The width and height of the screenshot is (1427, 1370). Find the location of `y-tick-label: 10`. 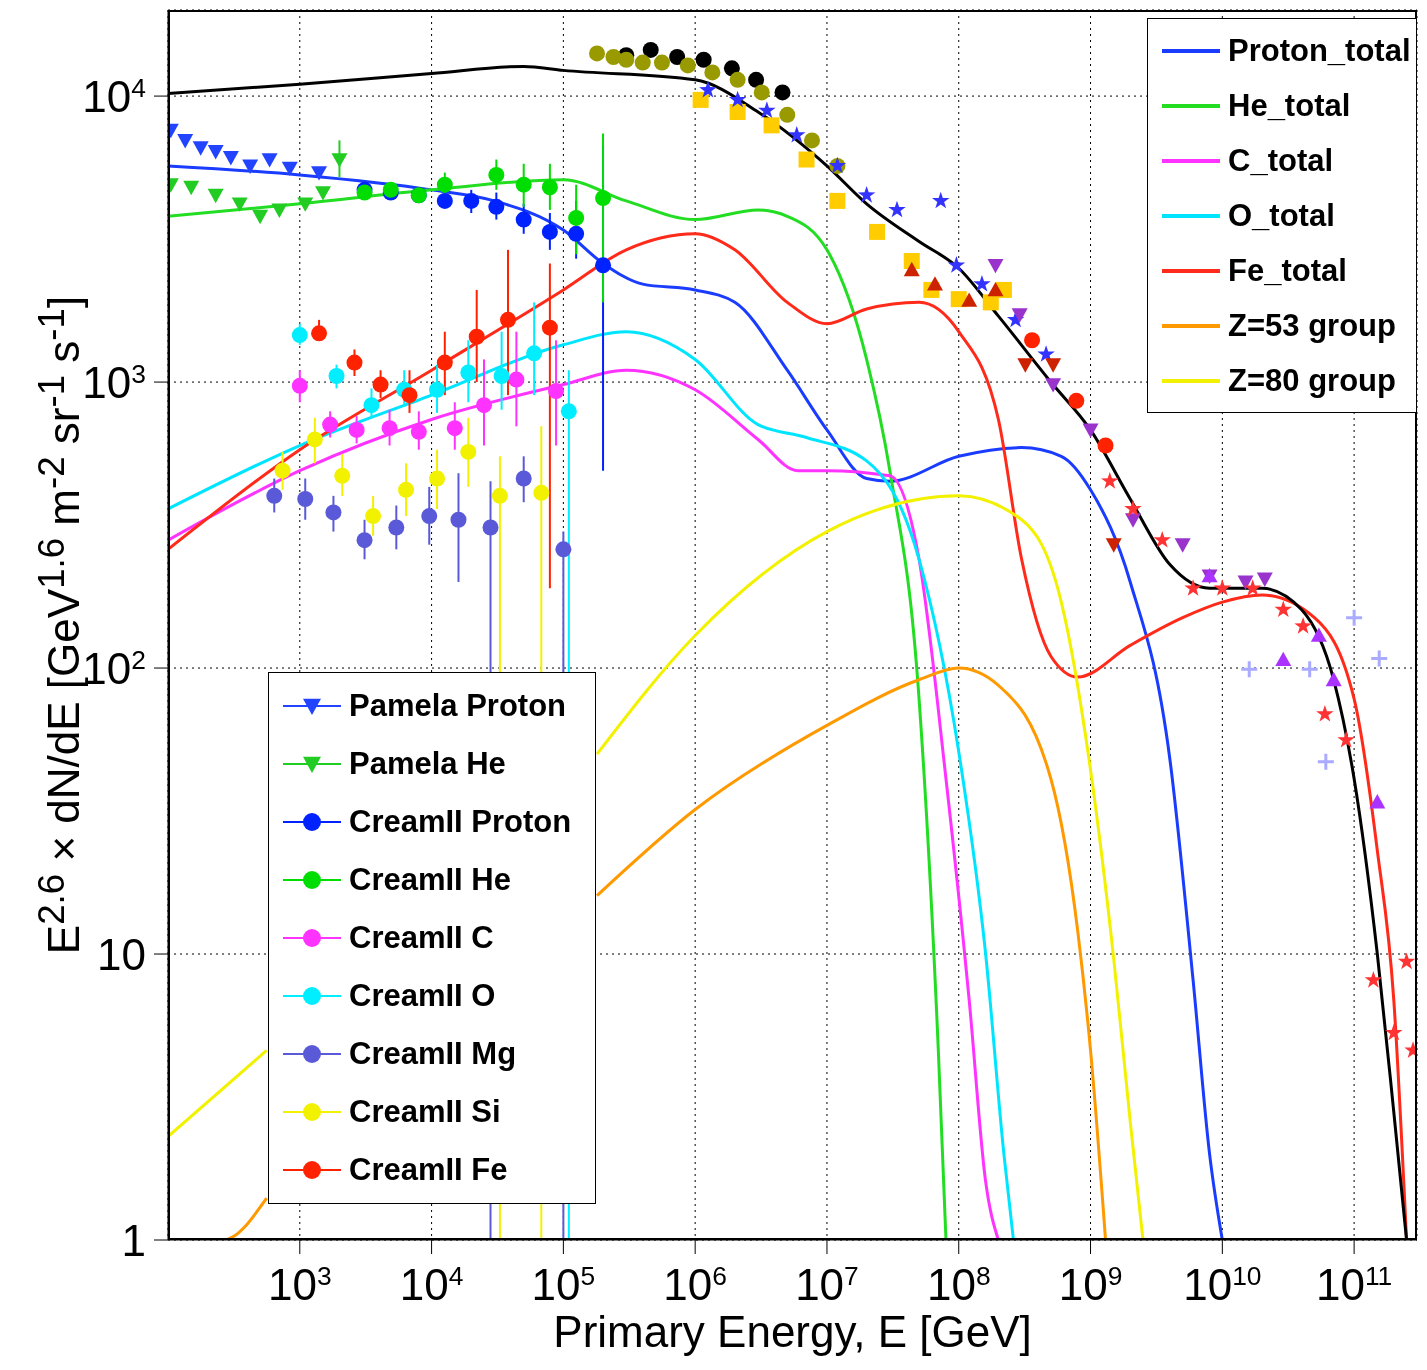

y-tick-label: 10 is located at coordinates (121, 955).